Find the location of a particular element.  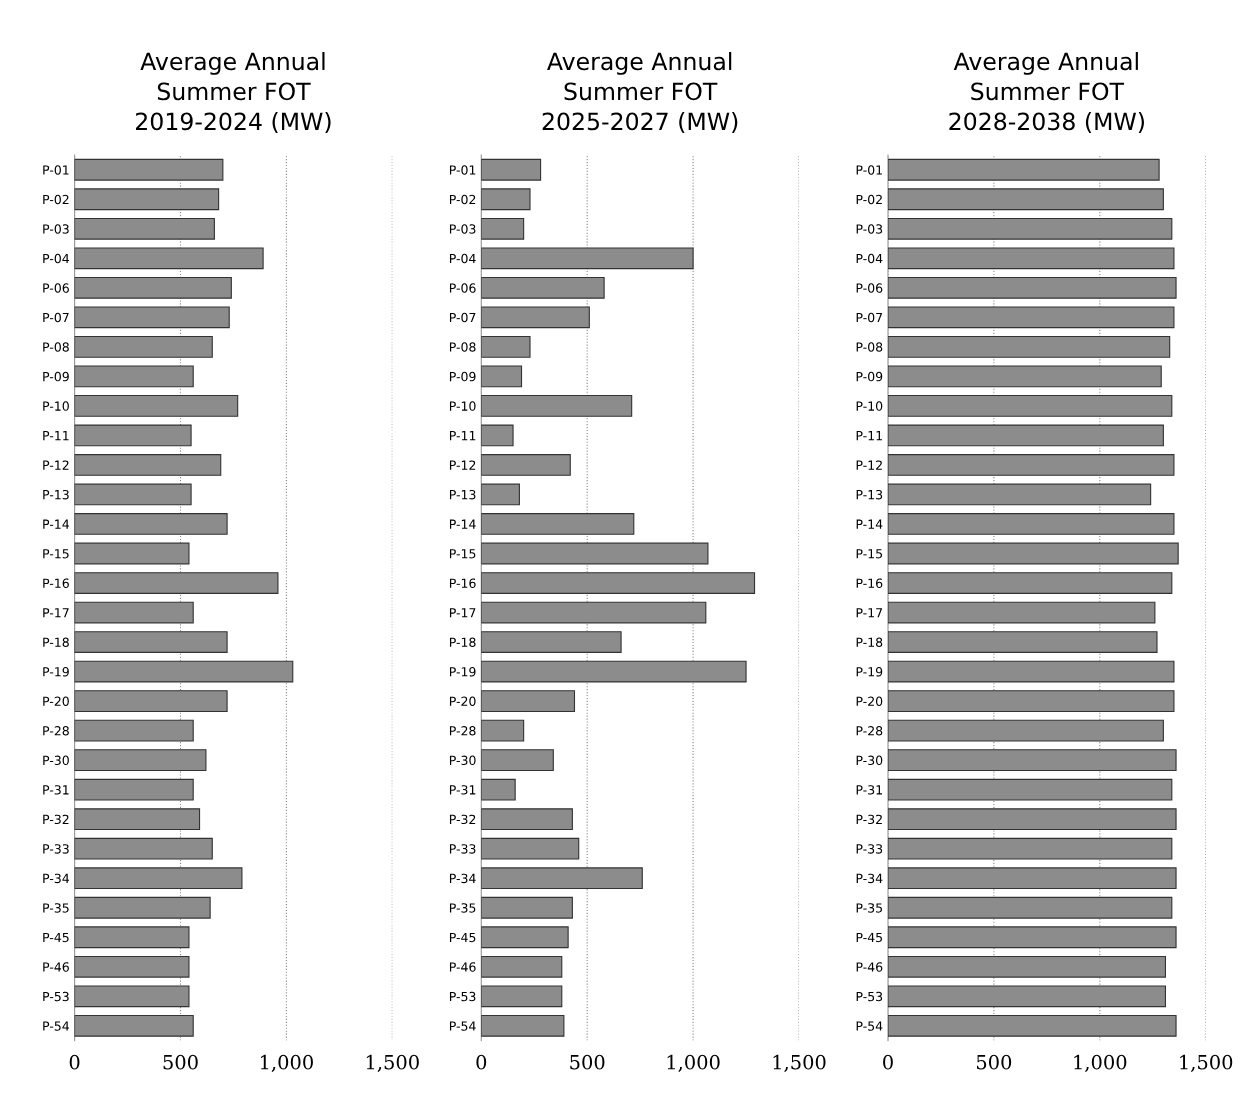

chart-title: Average Annual Summer FOT 2028-2038 (MW) is located at coordinates (1046, 92).